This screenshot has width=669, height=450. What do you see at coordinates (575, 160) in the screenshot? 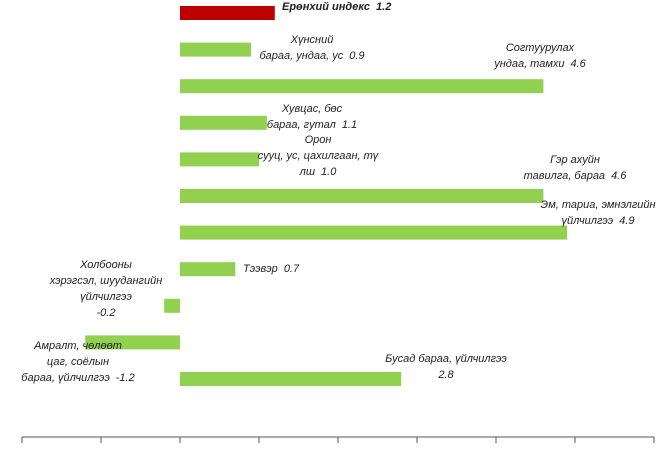
I see `category-label: Гэр ахуйн` at bounding box center [575, 160].